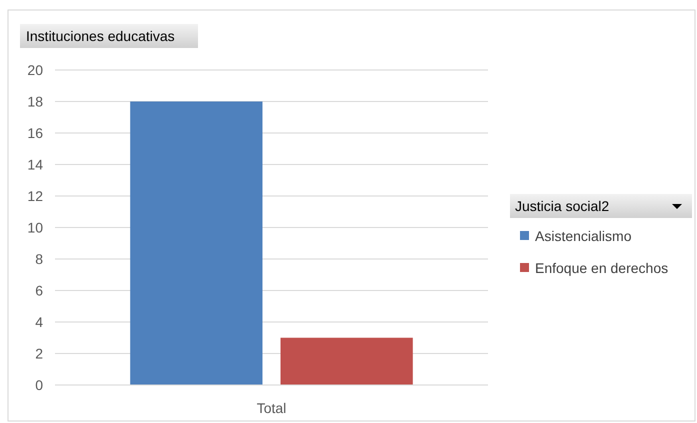 This screenshot has height=423, width=697. What do you see at coordinates (39, 385) in the screenshot?
I see `y-tick-label: 0` at bounding box center [39, 385].